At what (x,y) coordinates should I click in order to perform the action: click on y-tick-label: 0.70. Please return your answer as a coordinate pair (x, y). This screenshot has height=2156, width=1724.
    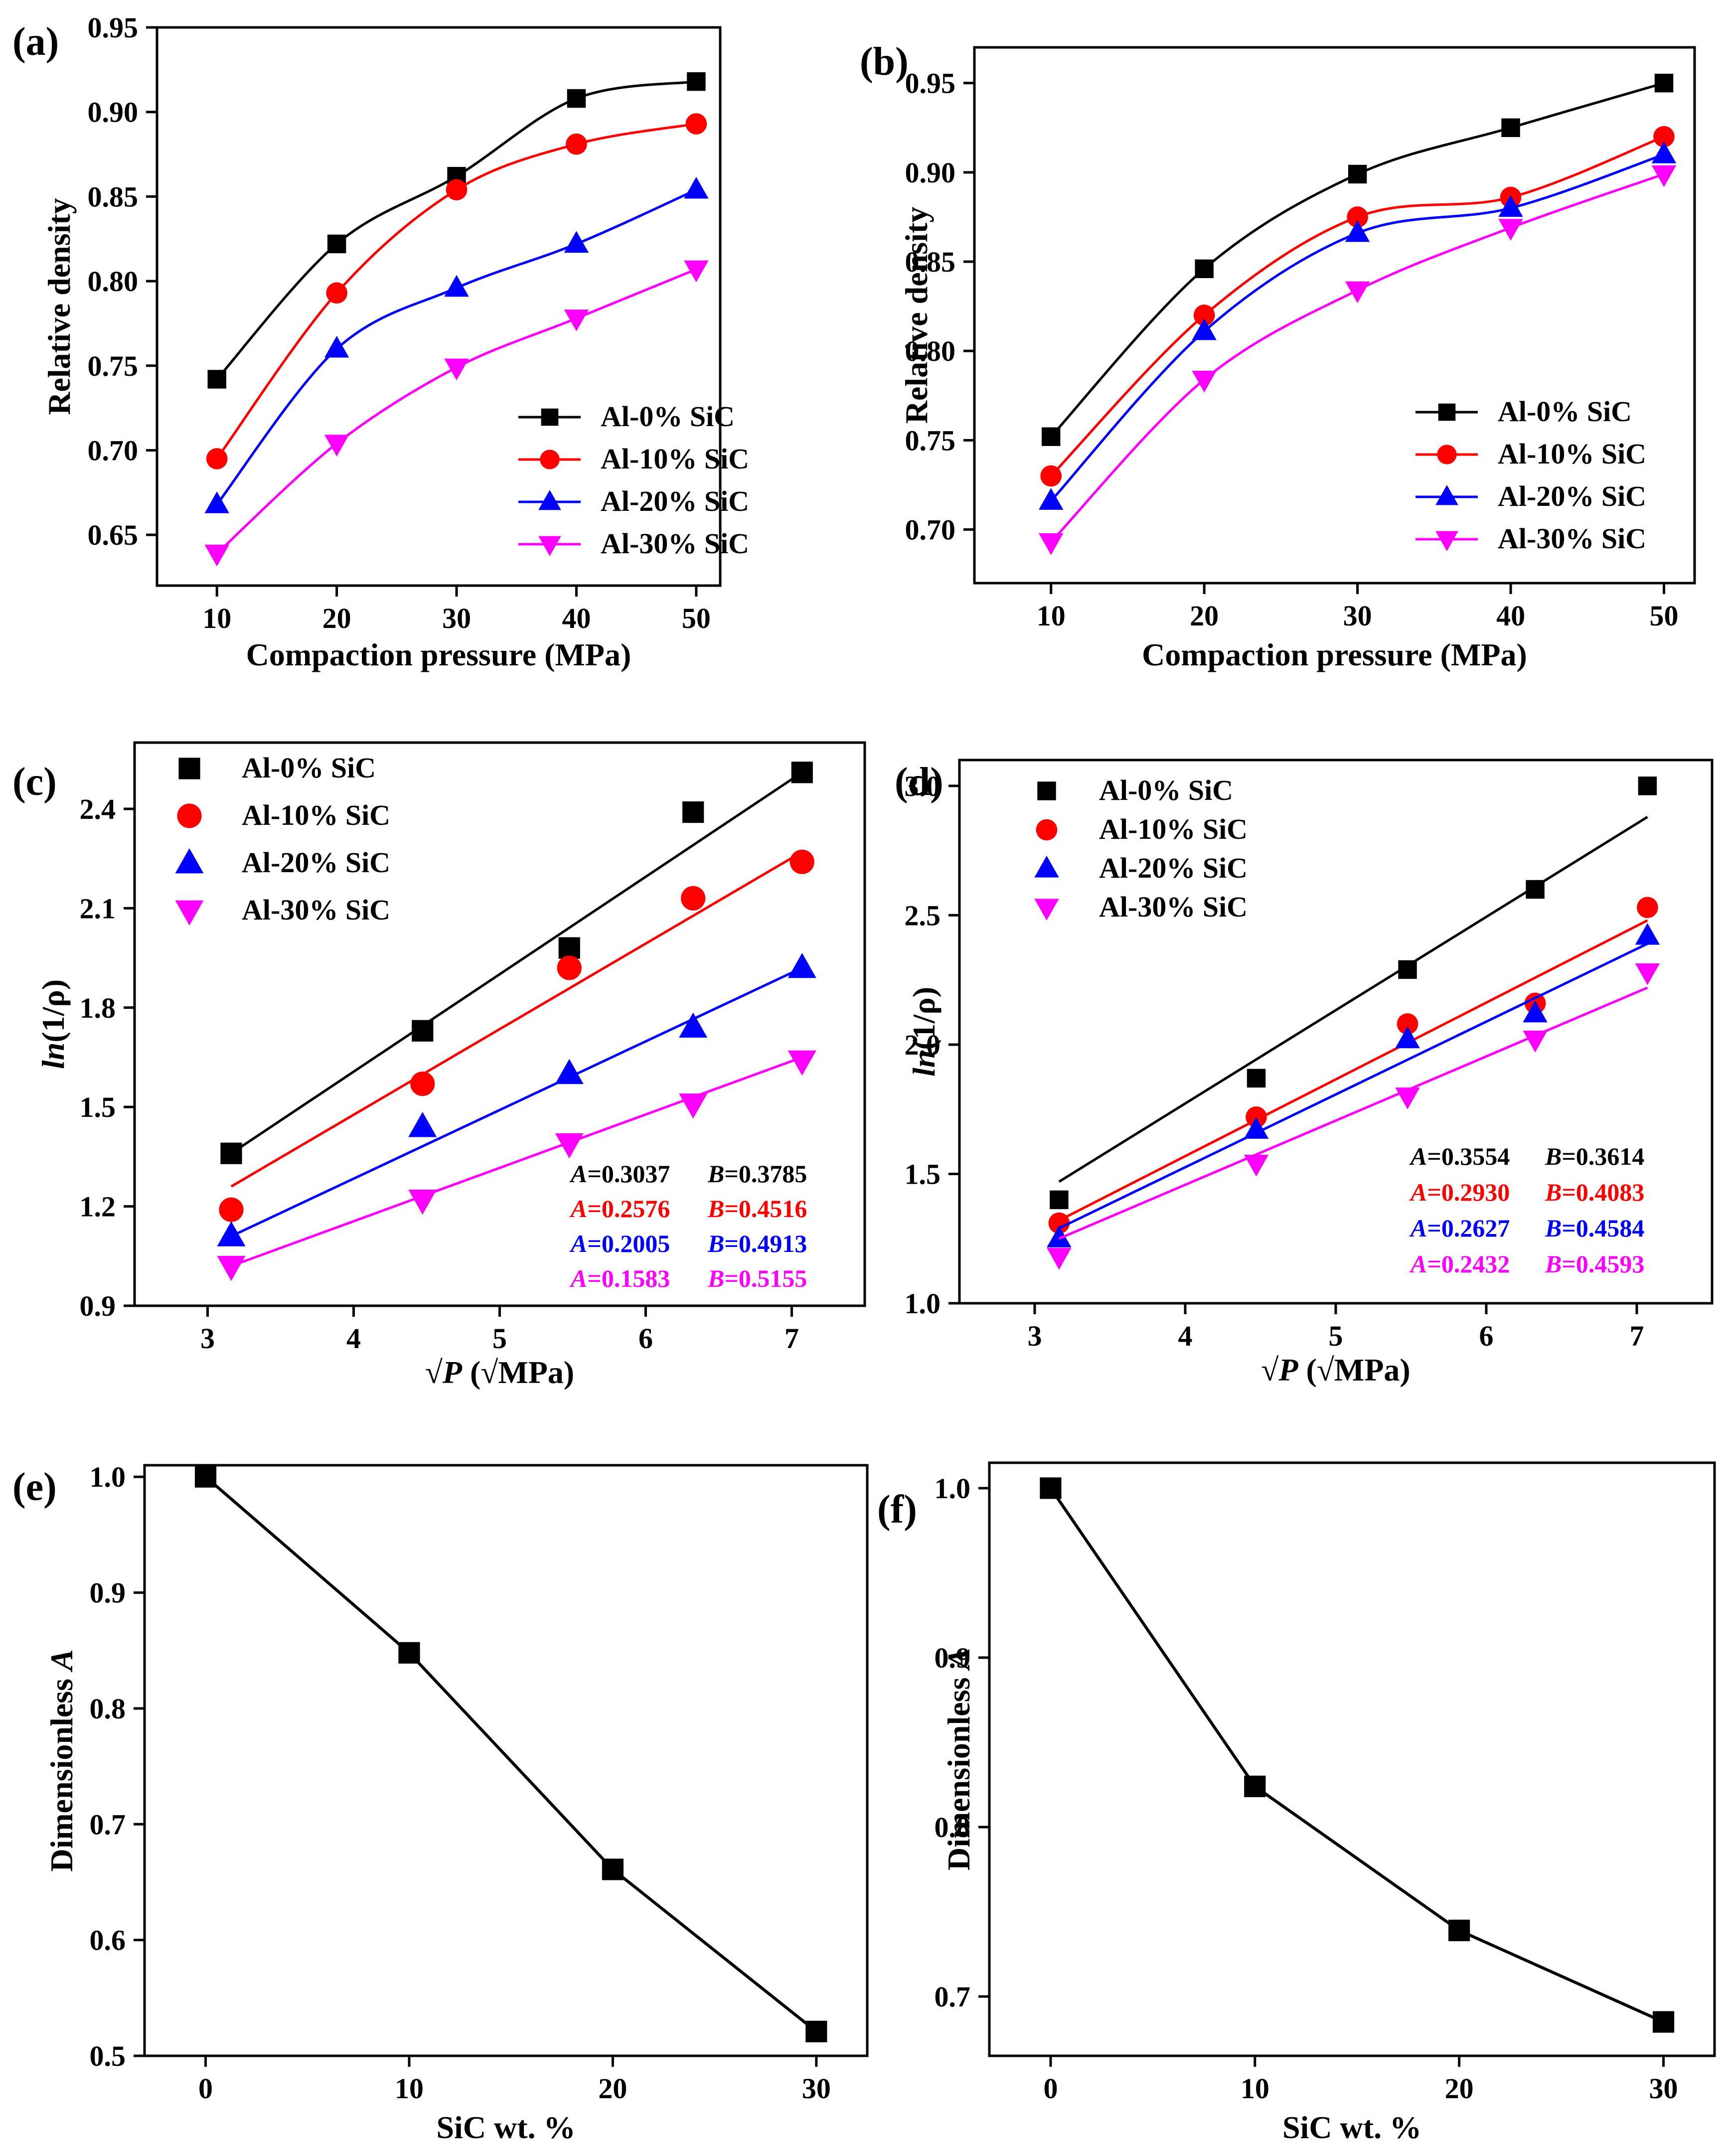
    Looking at the image, I should click on (113, 450).